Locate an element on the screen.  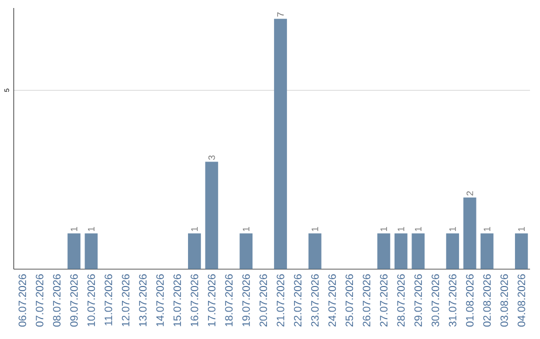
x-tick-label: 21.07.2026 is located at coordinates (280, 300).